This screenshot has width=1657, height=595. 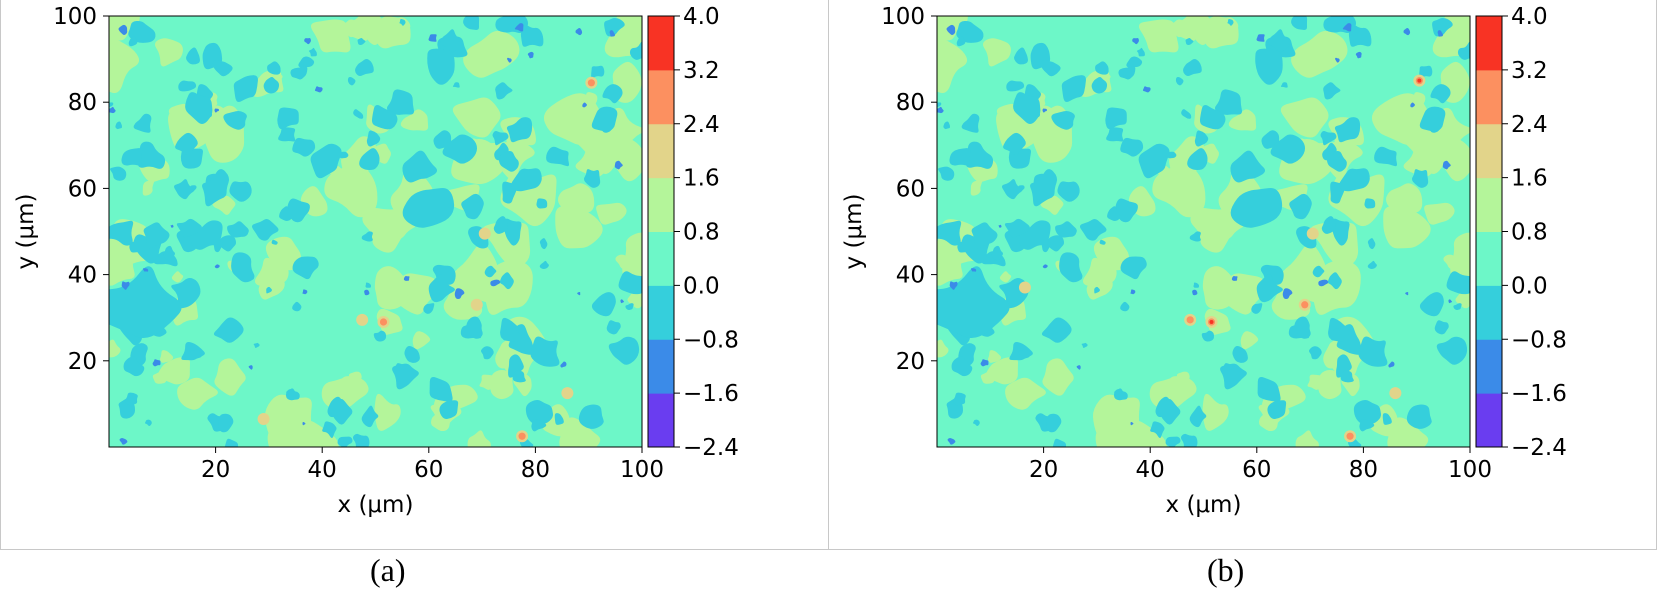 I want to click on x-tick-label-2: 60, so click(x=1256, y=470).